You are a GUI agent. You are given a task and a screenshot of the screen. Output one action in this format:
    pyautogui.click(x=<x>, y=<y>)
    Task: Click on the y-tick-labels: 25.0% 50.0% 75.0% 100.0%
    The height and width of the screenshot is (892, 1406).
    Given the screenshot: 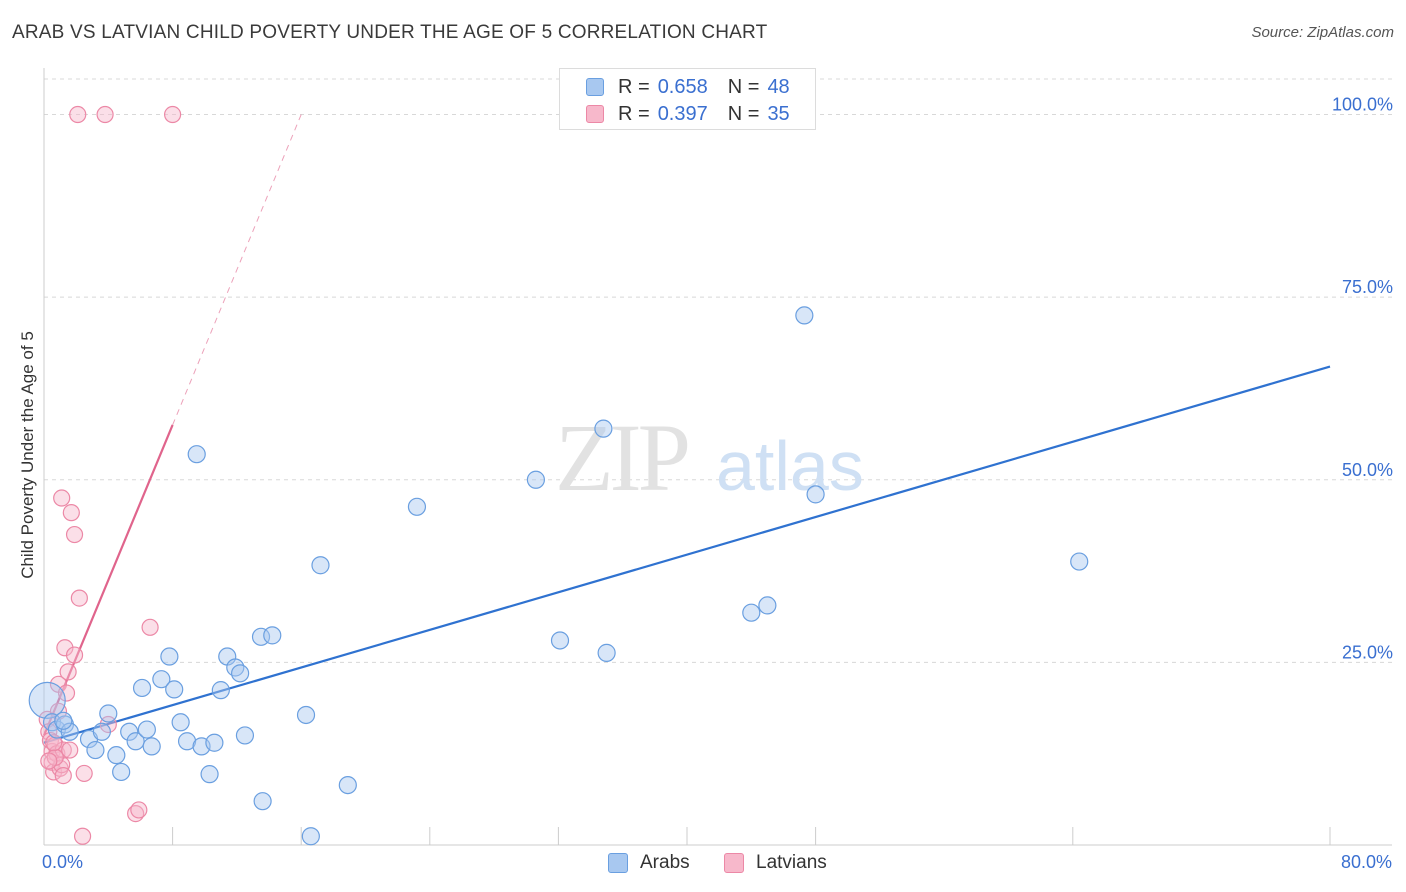 What is the action you would take?
    pyautogui.click(x=1362, y=379)
    